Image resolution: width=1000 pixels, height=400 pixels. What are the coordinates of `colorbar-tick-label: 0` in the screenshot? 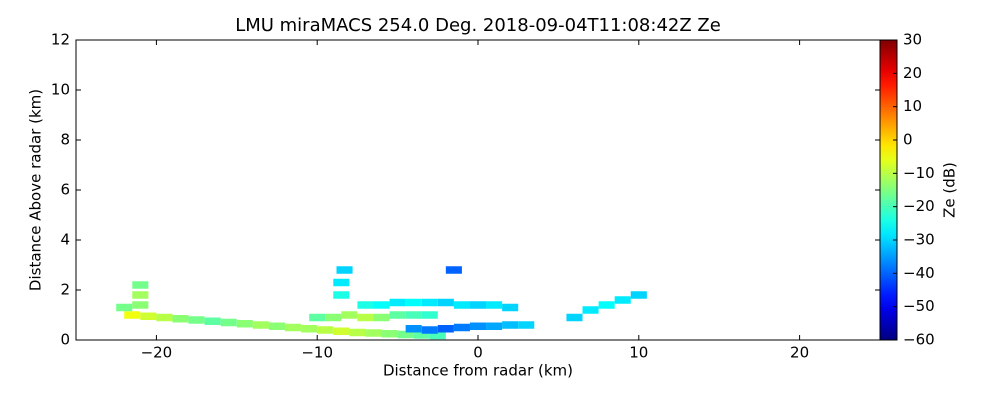 It's located at (908, 140).